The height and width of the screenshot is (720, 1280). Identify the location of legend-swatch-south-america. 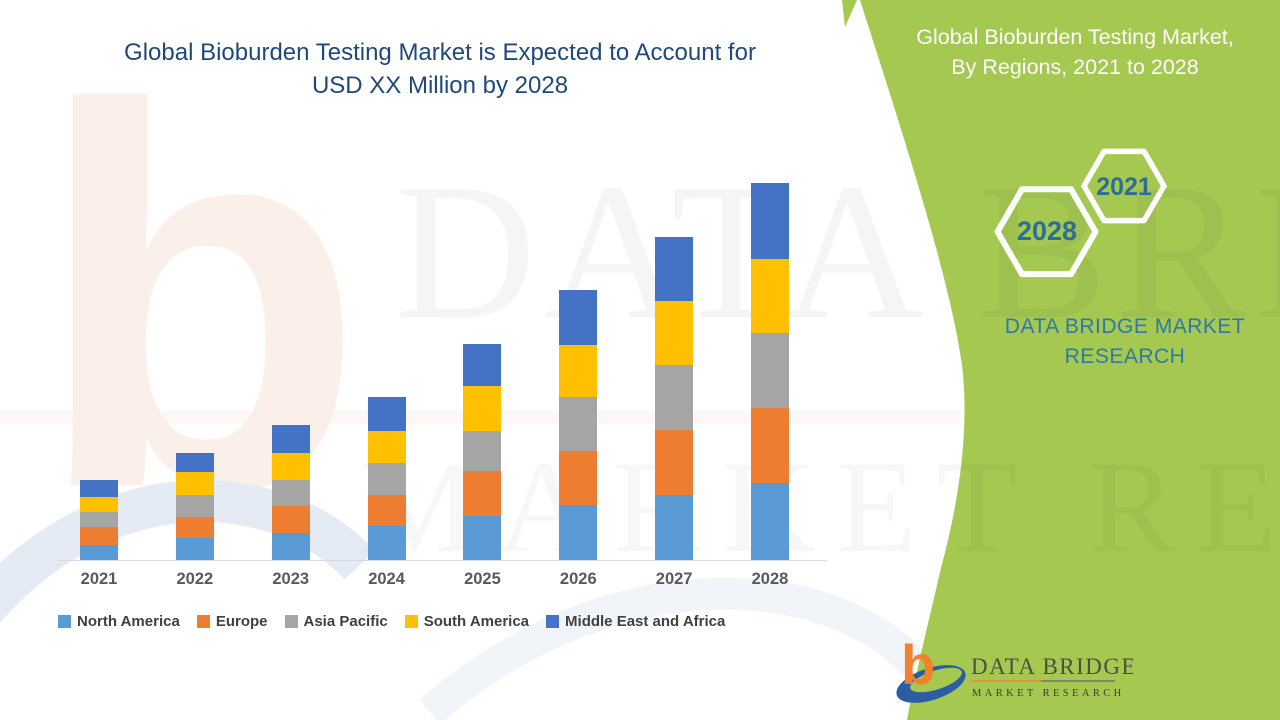
(411, 621).